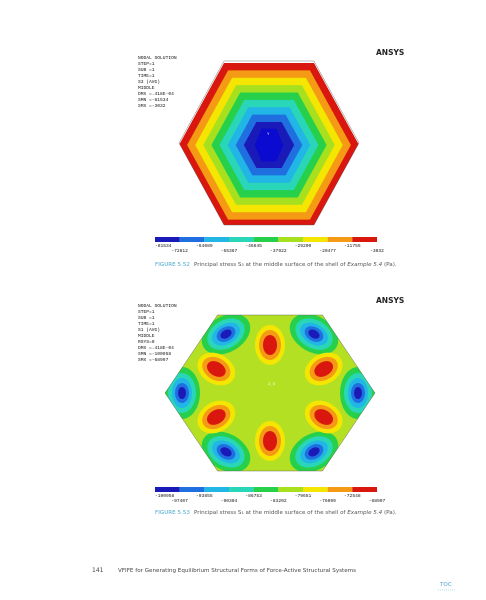 The width and height of the screenshot is (486, 600). Describe the element at coordinates (445, 585) in the screenshot. I see `toc-link: TOC` at that location.